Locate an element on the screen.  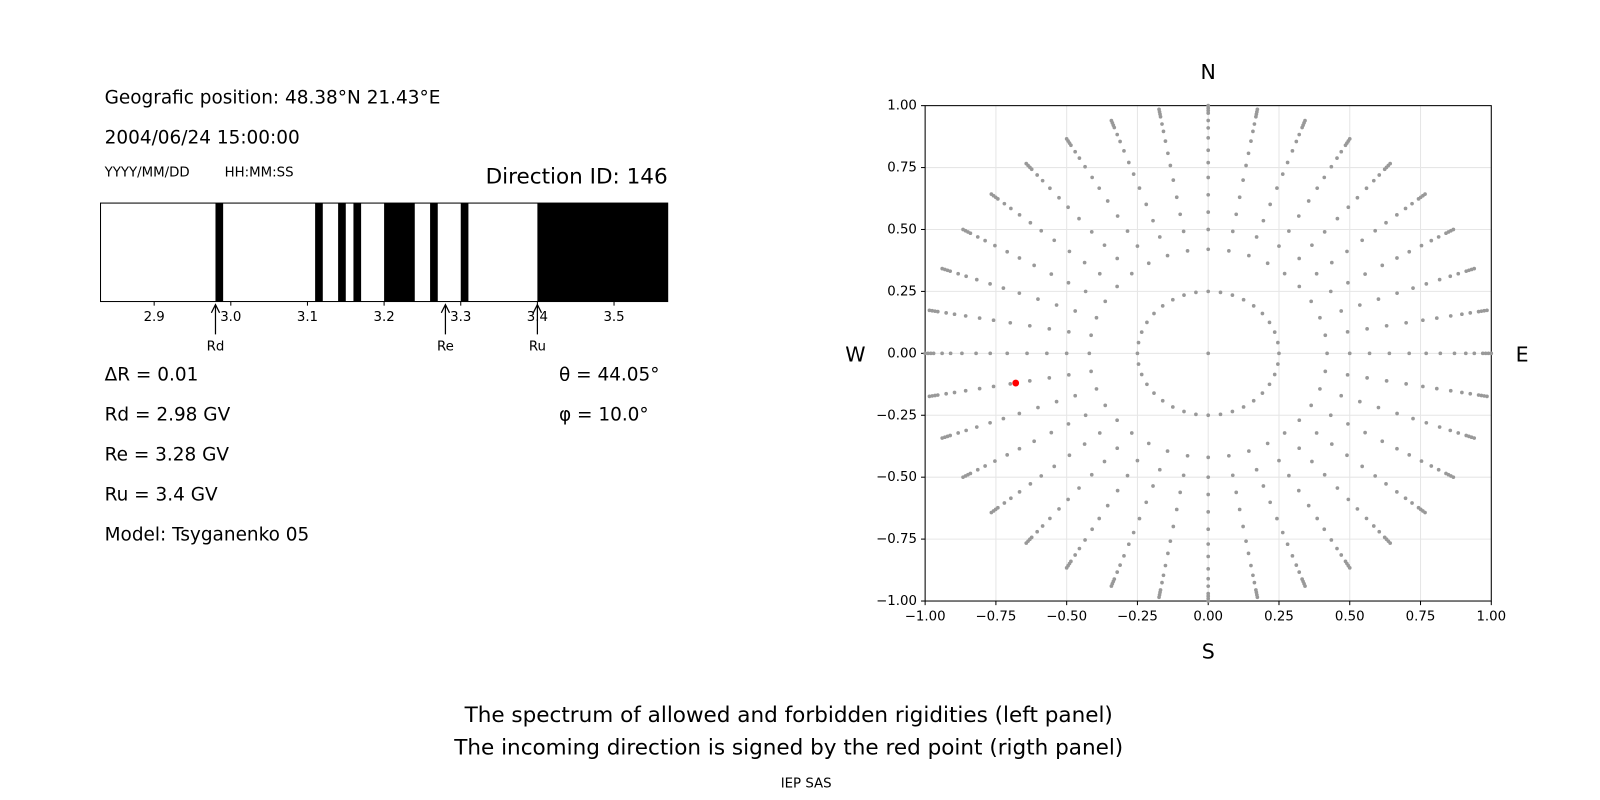
x-tick-label: 0.75 is located at coordinates (1421, 616).